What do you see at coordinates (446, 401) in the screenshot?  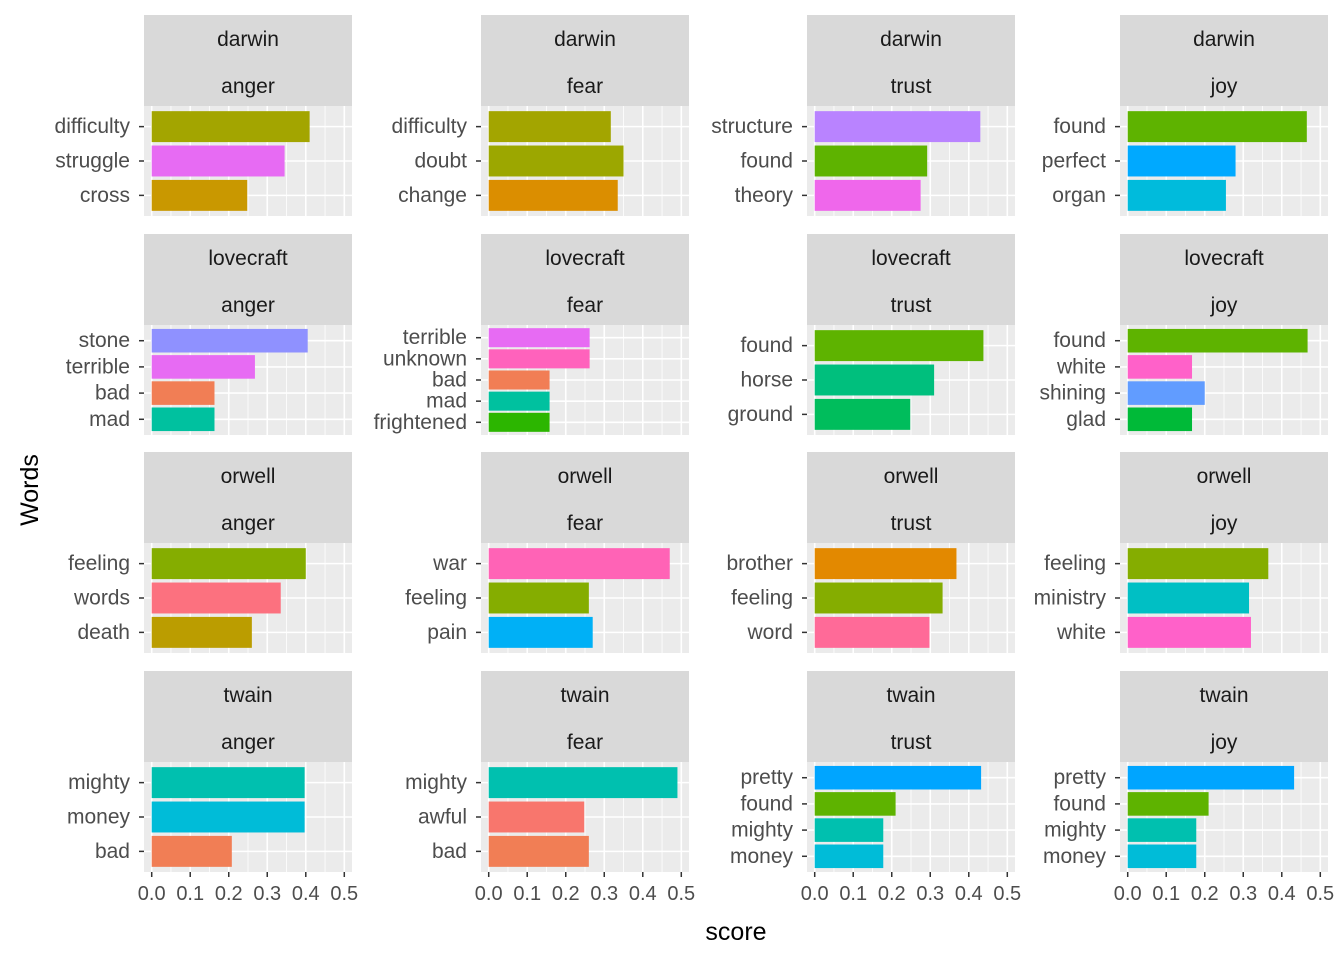 I see `y-tick-label: mad` at bounding box center [446, 401].